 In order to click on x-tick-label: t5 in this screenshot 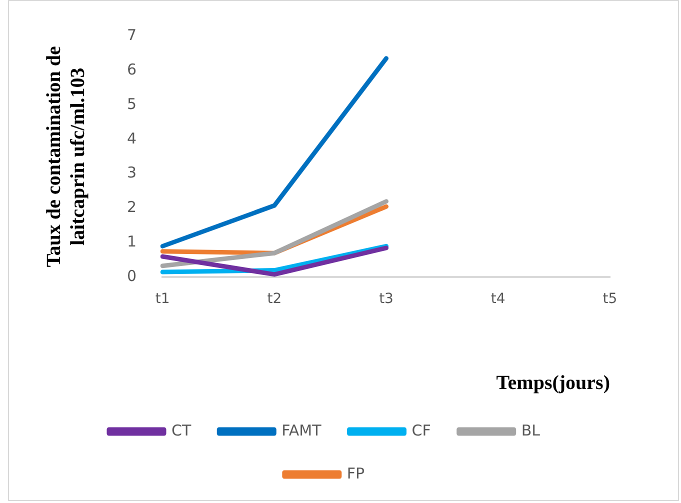, I will do `click(610, 299)`.